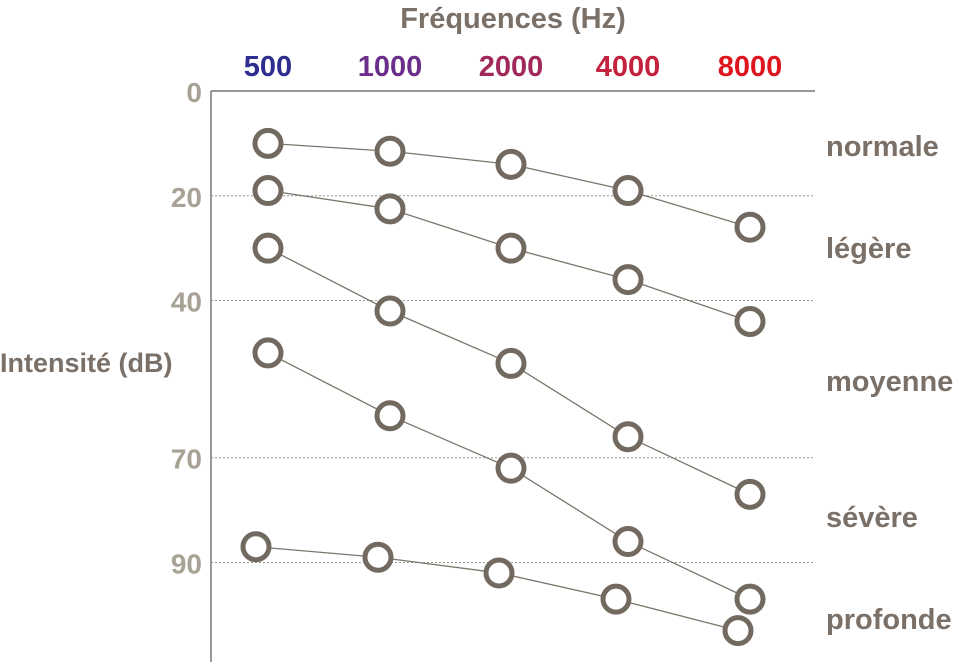 The width and height of the screenshot is (965, 665). I want to click on x-axis-title: Fréquences (Hz), so click(513, 19).